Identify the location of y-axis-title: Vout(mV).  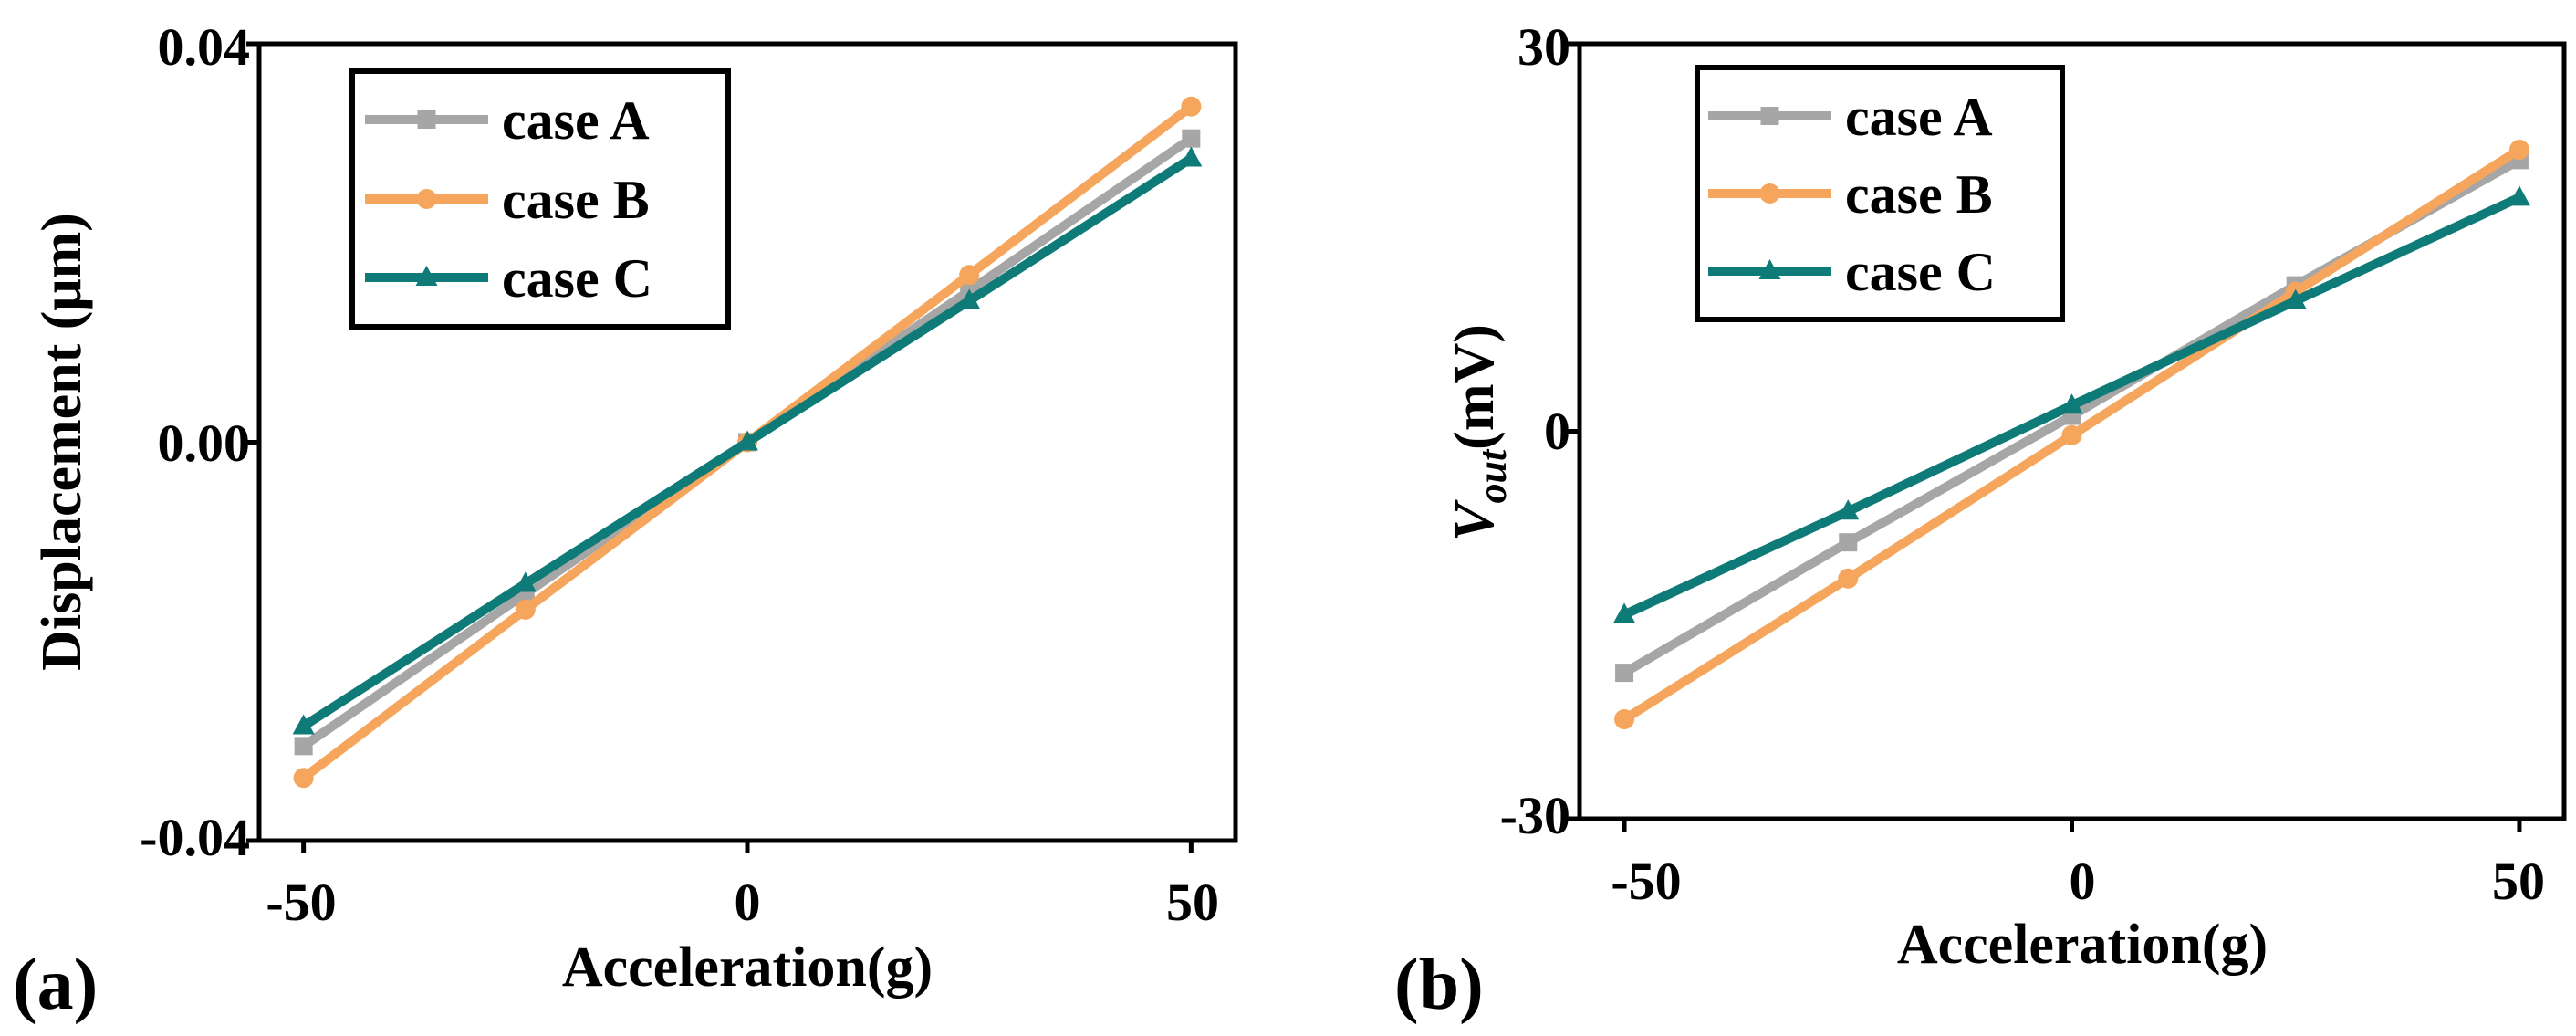
(1479, 432).